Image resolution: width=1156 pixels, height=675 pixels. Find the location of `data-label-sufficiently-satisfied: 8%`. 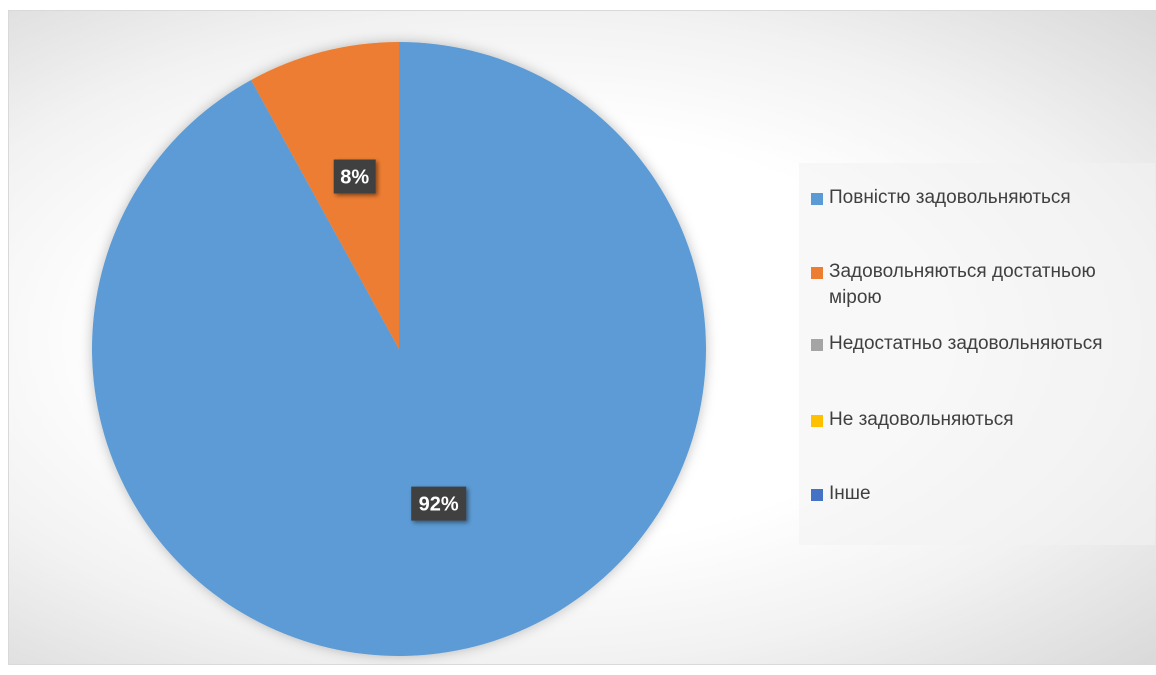

data-label-sufficiently-satisfied: 8% is located at coordinates (354, 176).